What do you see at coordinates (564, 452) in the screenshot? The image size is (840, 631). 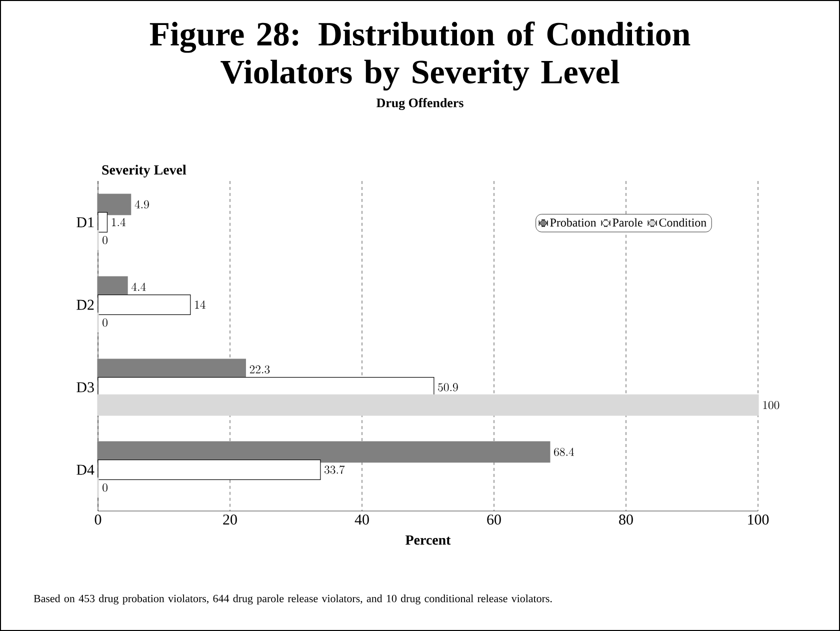 I see `data-label: 68.4` at bounding box center [564, 452].